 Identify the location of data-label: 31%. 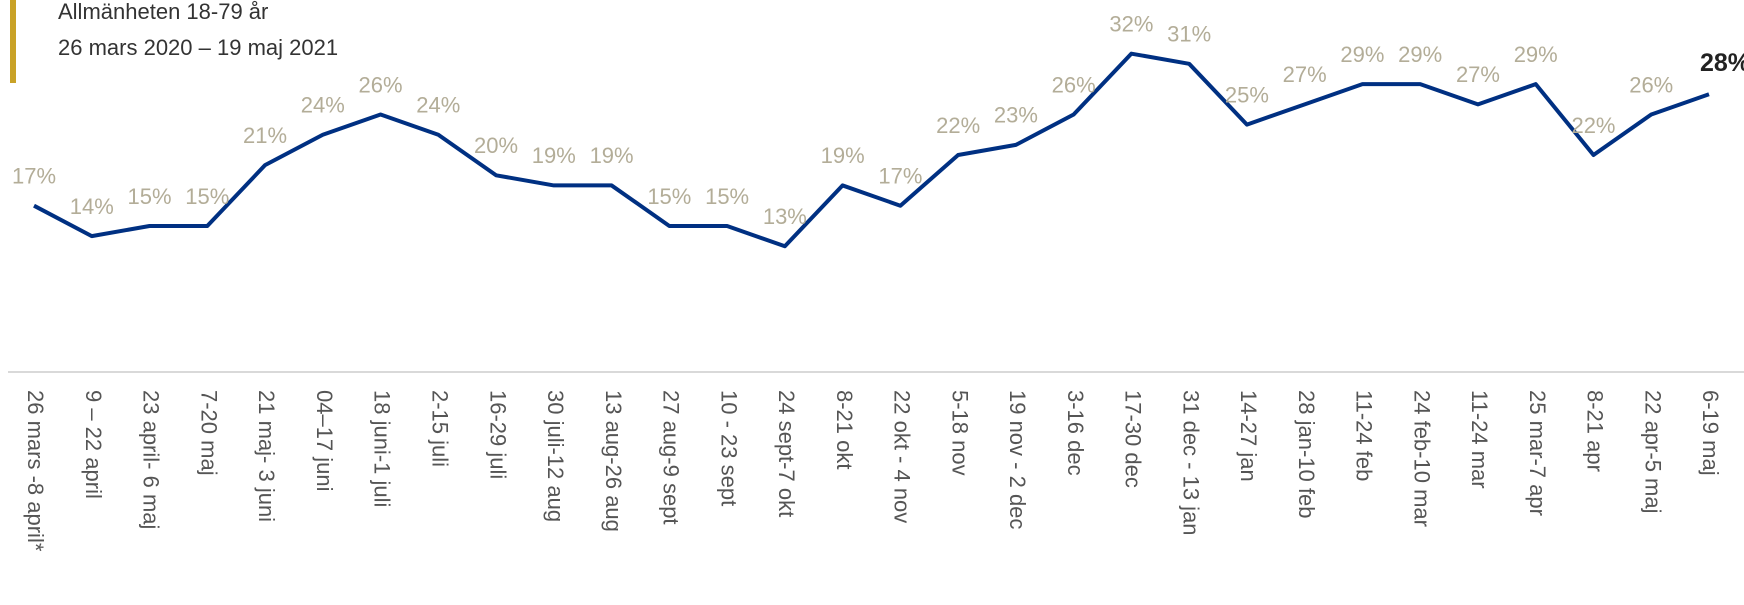
(1189, 34).